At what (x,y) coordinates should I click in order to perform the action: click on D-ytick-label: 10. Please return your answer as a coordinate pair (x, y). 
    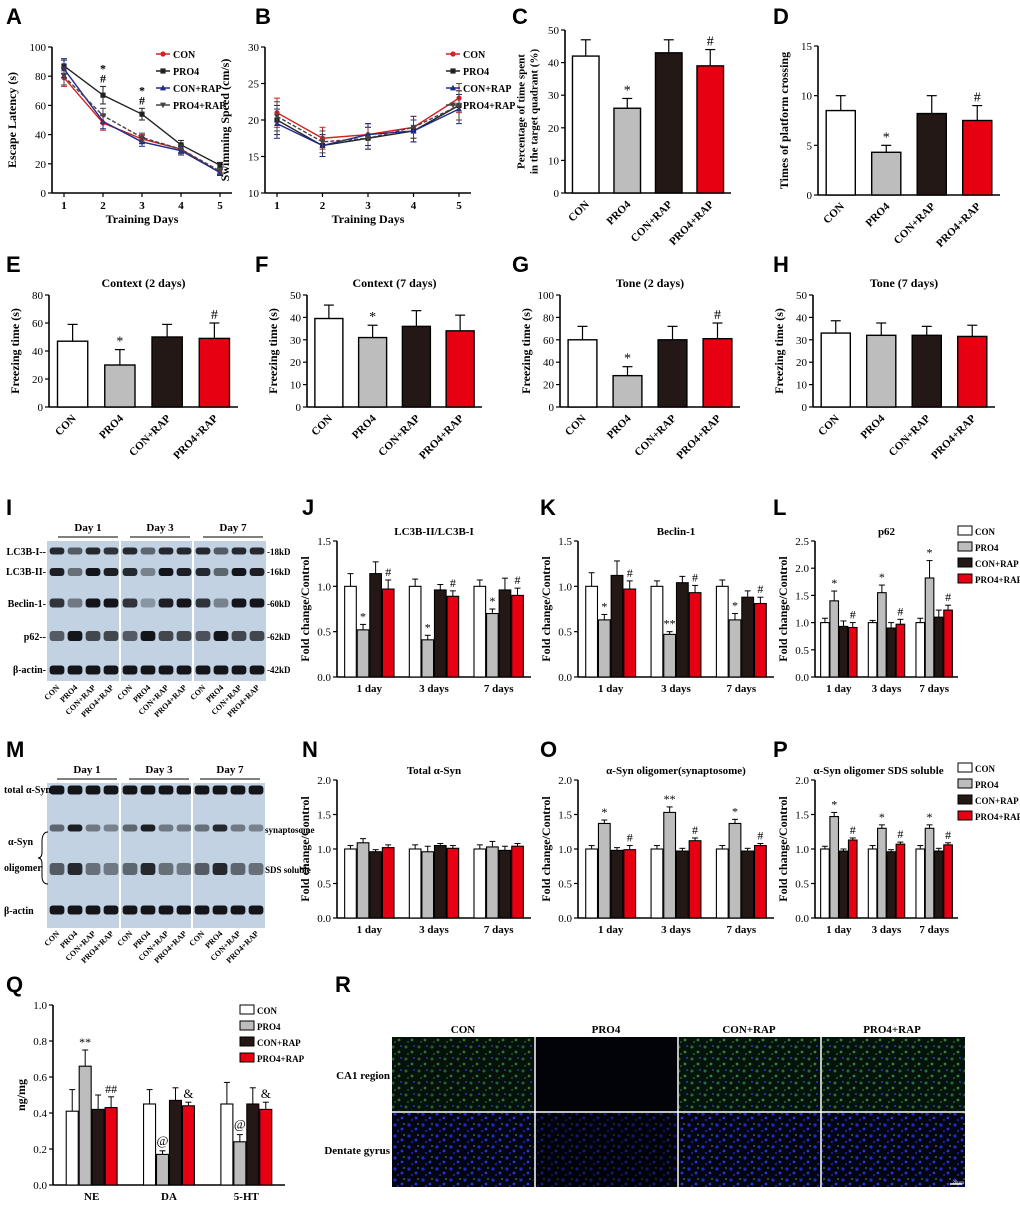
    Looking at the image, I should click on (807, 97).